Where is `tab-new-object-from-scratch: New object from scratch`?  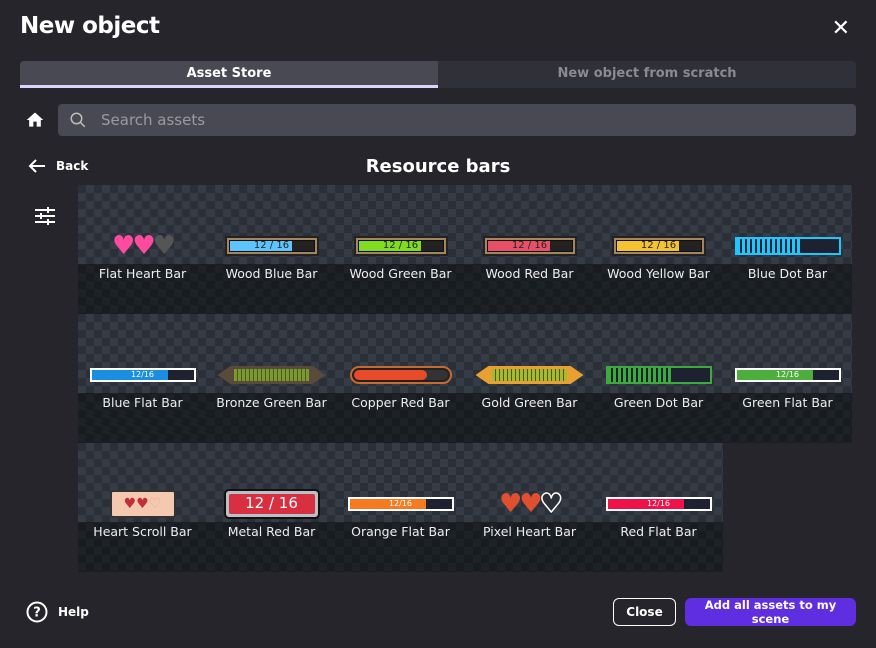 tab-new-object-from-scratch: New object from scratch is located at coordinates (647, 73).